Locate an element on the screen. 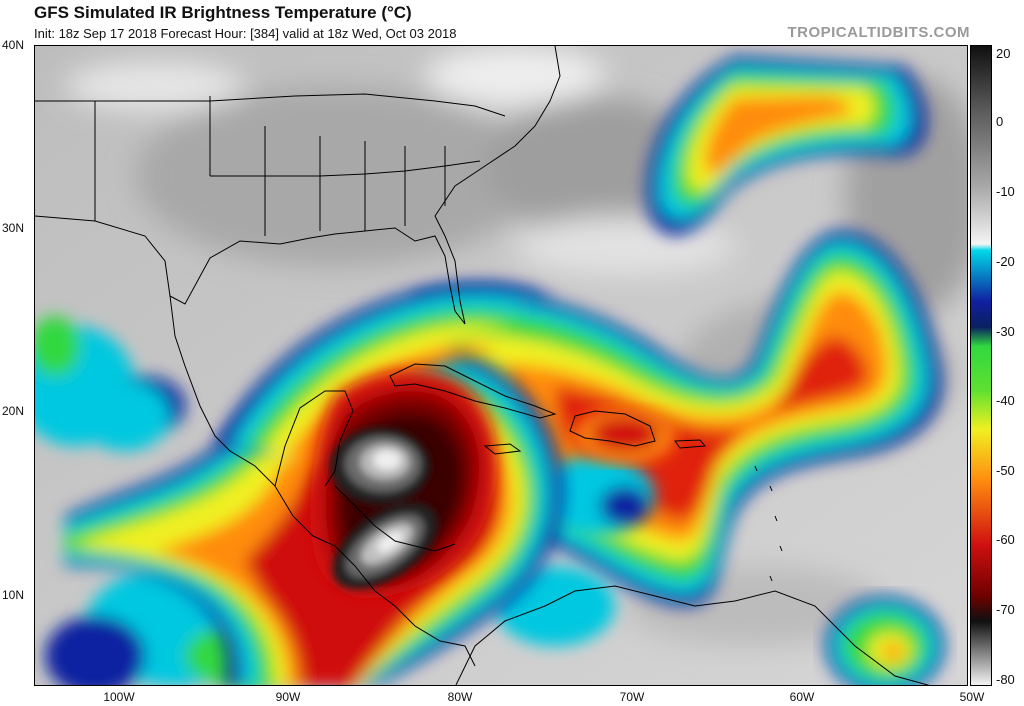  hispaniola-convection is located at coordinates (625, 436).